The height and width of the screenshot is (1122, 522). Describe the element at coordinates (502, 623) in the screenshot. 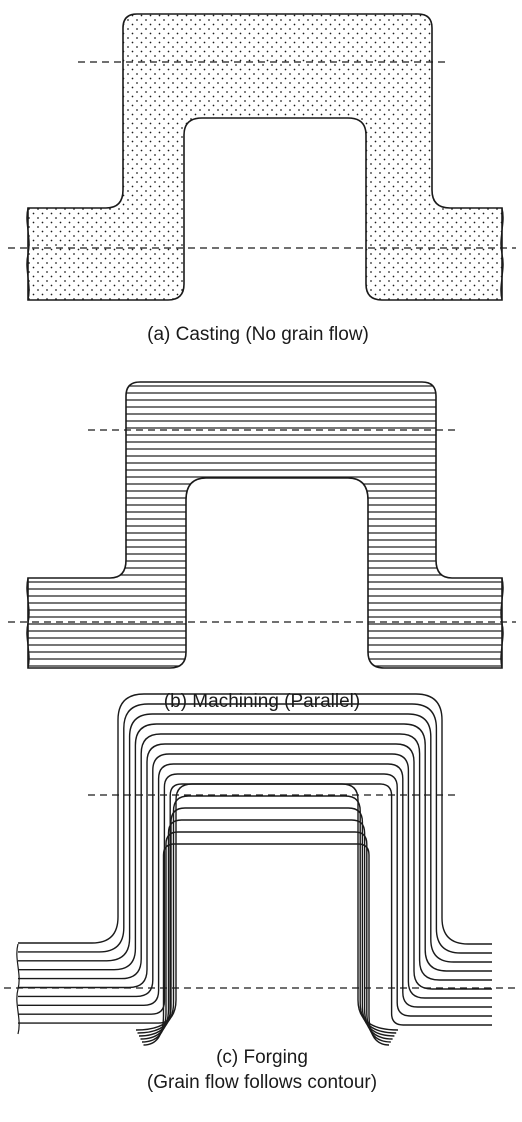

I see `machining-right-break` at that location.